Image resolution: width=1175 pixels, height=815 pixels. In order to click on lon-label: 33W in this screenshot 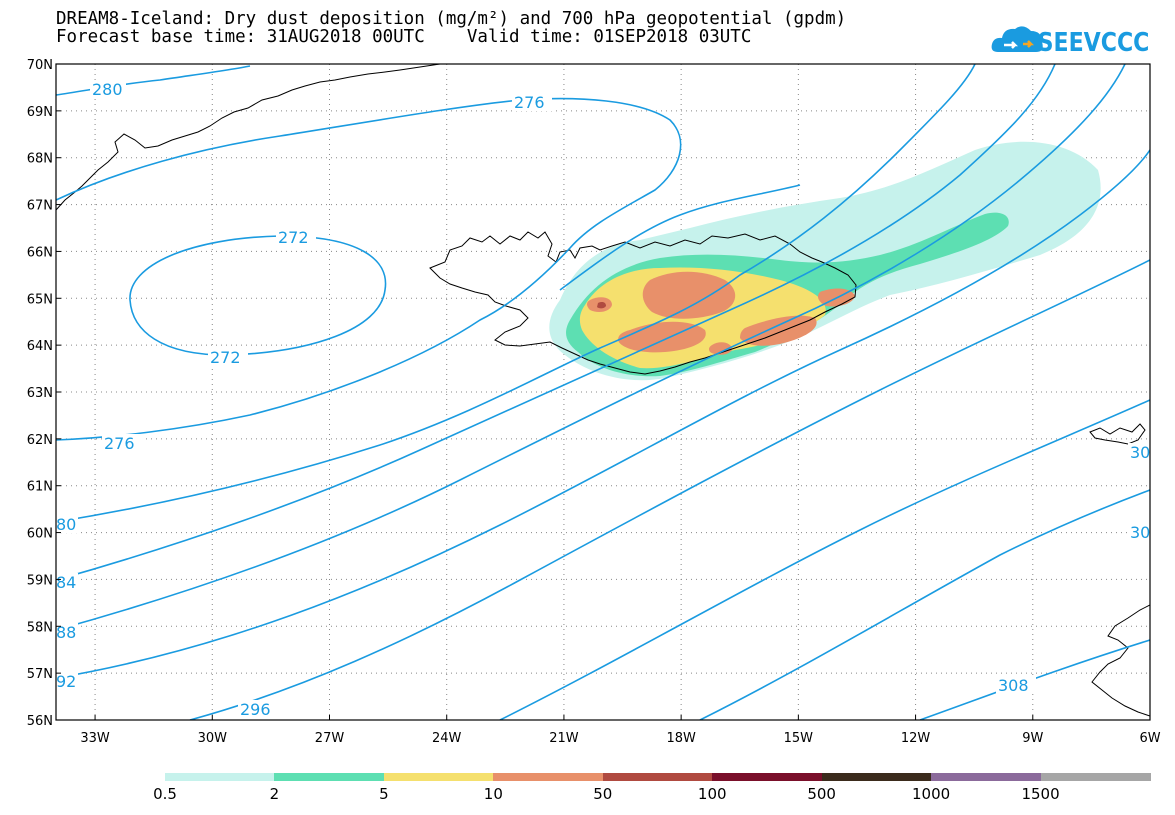, I will do `click(95, 738)`.